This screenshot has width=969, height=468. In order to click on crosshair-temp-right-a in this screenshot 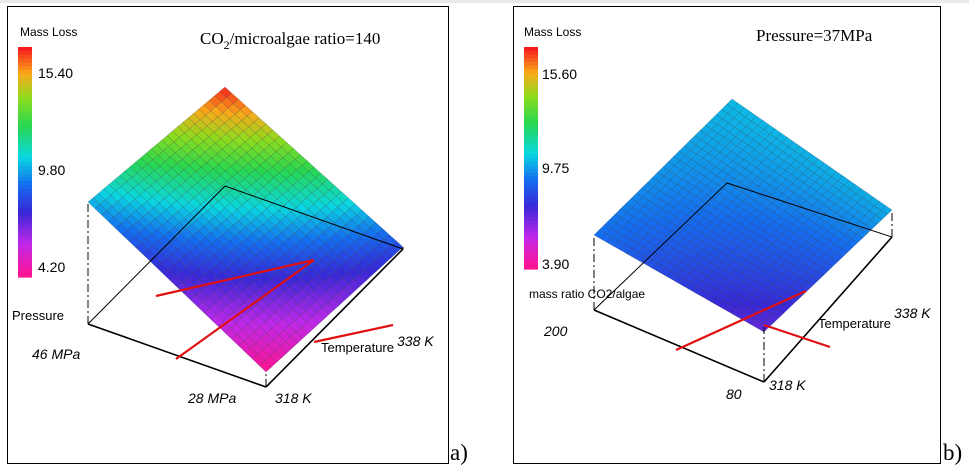, I will do `click(353, 333)`.